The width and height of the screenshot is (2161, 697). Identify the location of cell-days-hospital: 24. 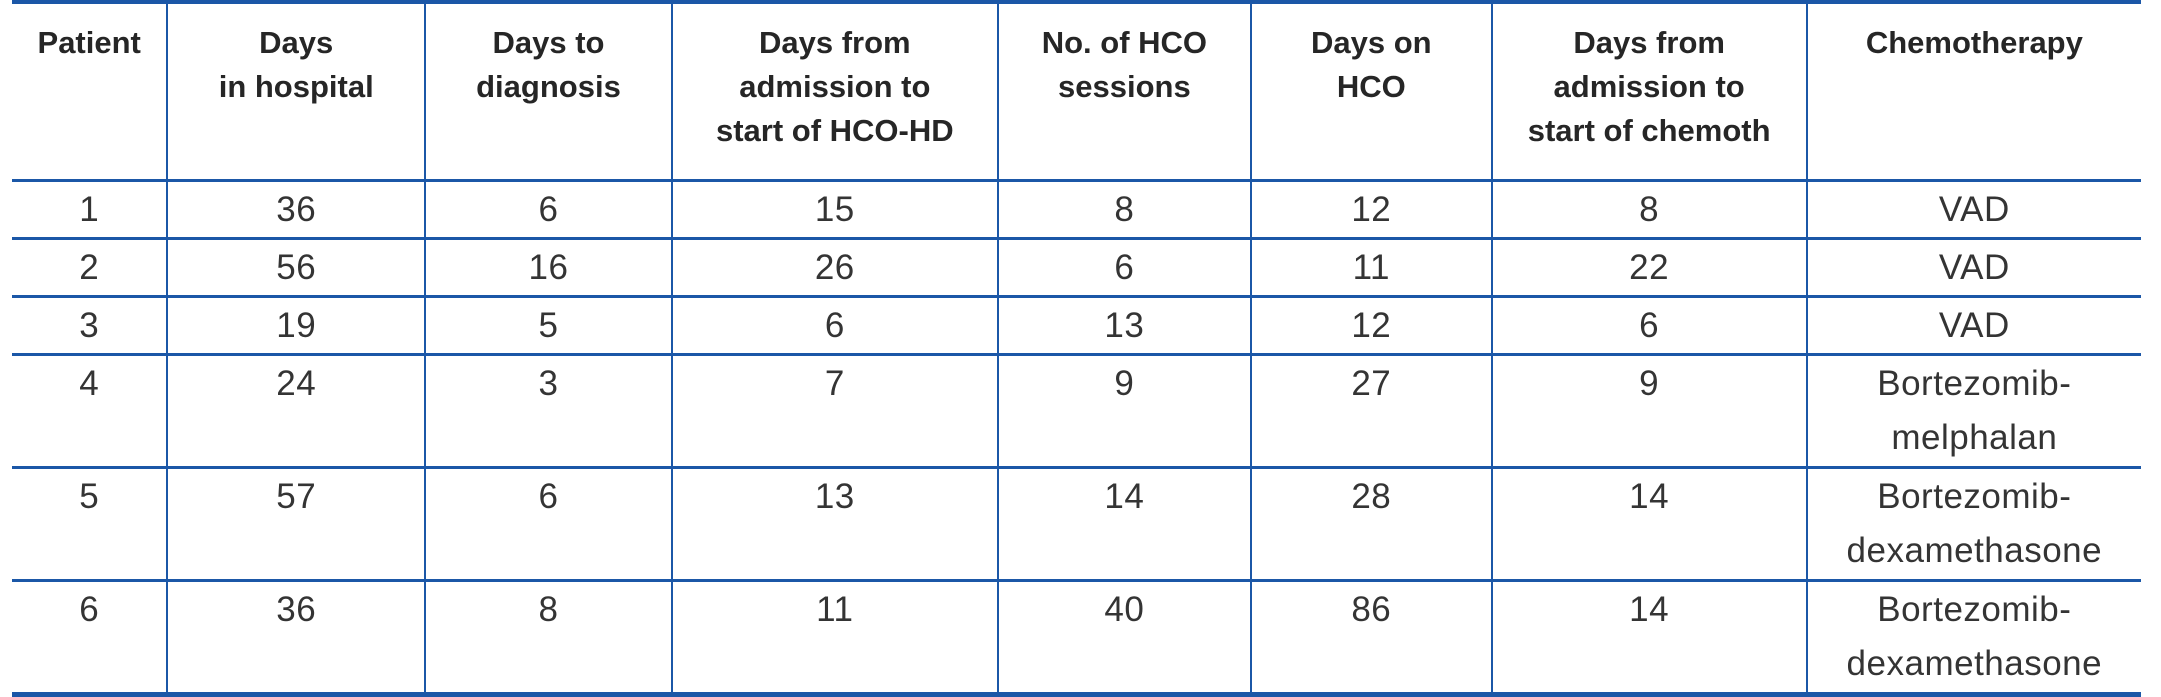
(296, 411).